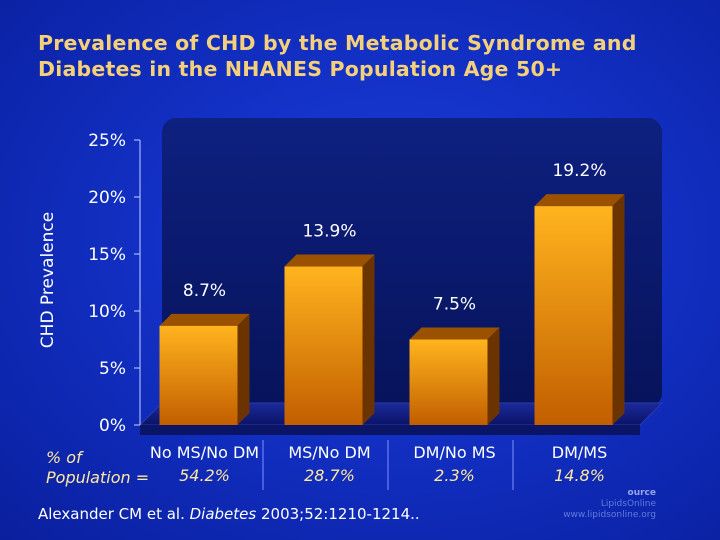 This screenshot has height=540, width=720. What do you see at coordinates (64, 457) in the screenshot?
I see `population-caption-line-1: % of` at bounding box center [64, 457].